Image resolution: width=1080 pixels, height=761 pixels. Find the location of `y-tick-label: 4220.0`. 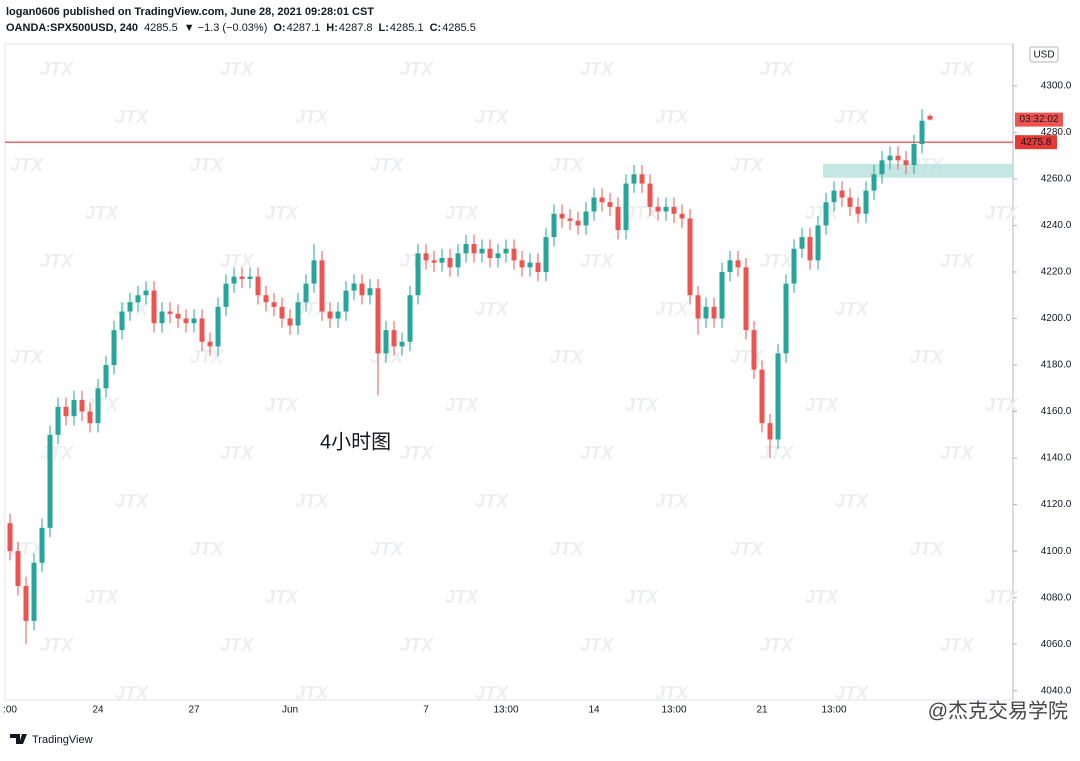

y-tick-label: 4220.0 is located at coordinates (1056, 272).